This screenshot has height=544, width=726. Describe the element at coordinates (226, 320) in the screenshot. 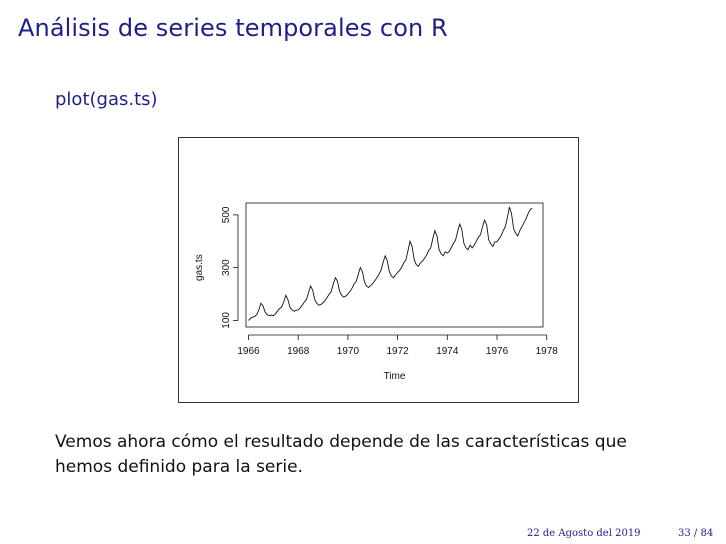

I see `y-tick-label: 100` at that location.